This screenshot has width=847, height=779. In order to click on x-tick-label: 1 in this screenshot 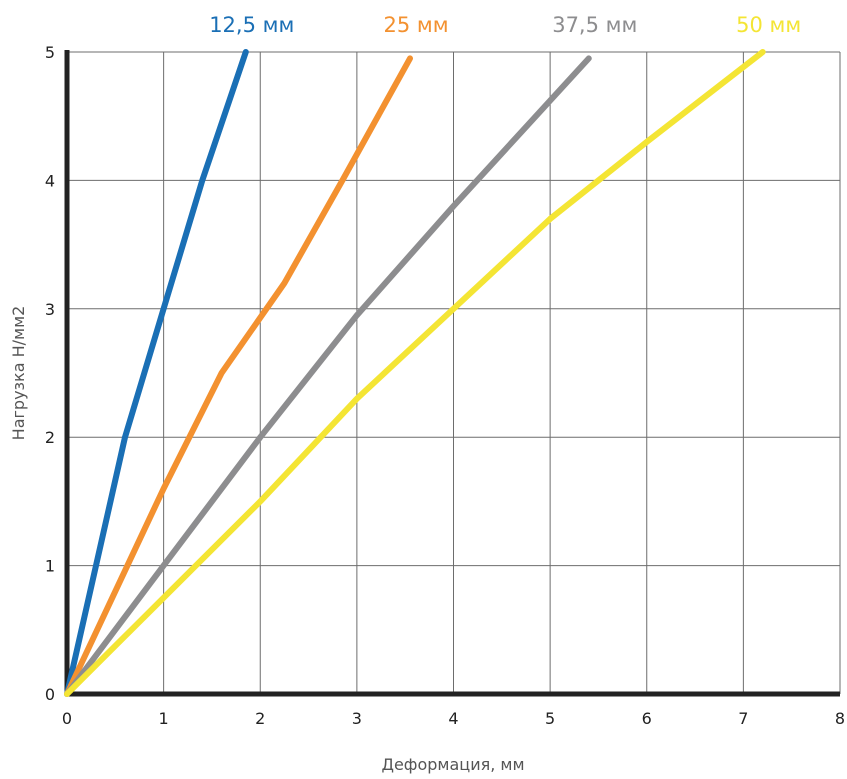, I will do `click(164, 718)`.